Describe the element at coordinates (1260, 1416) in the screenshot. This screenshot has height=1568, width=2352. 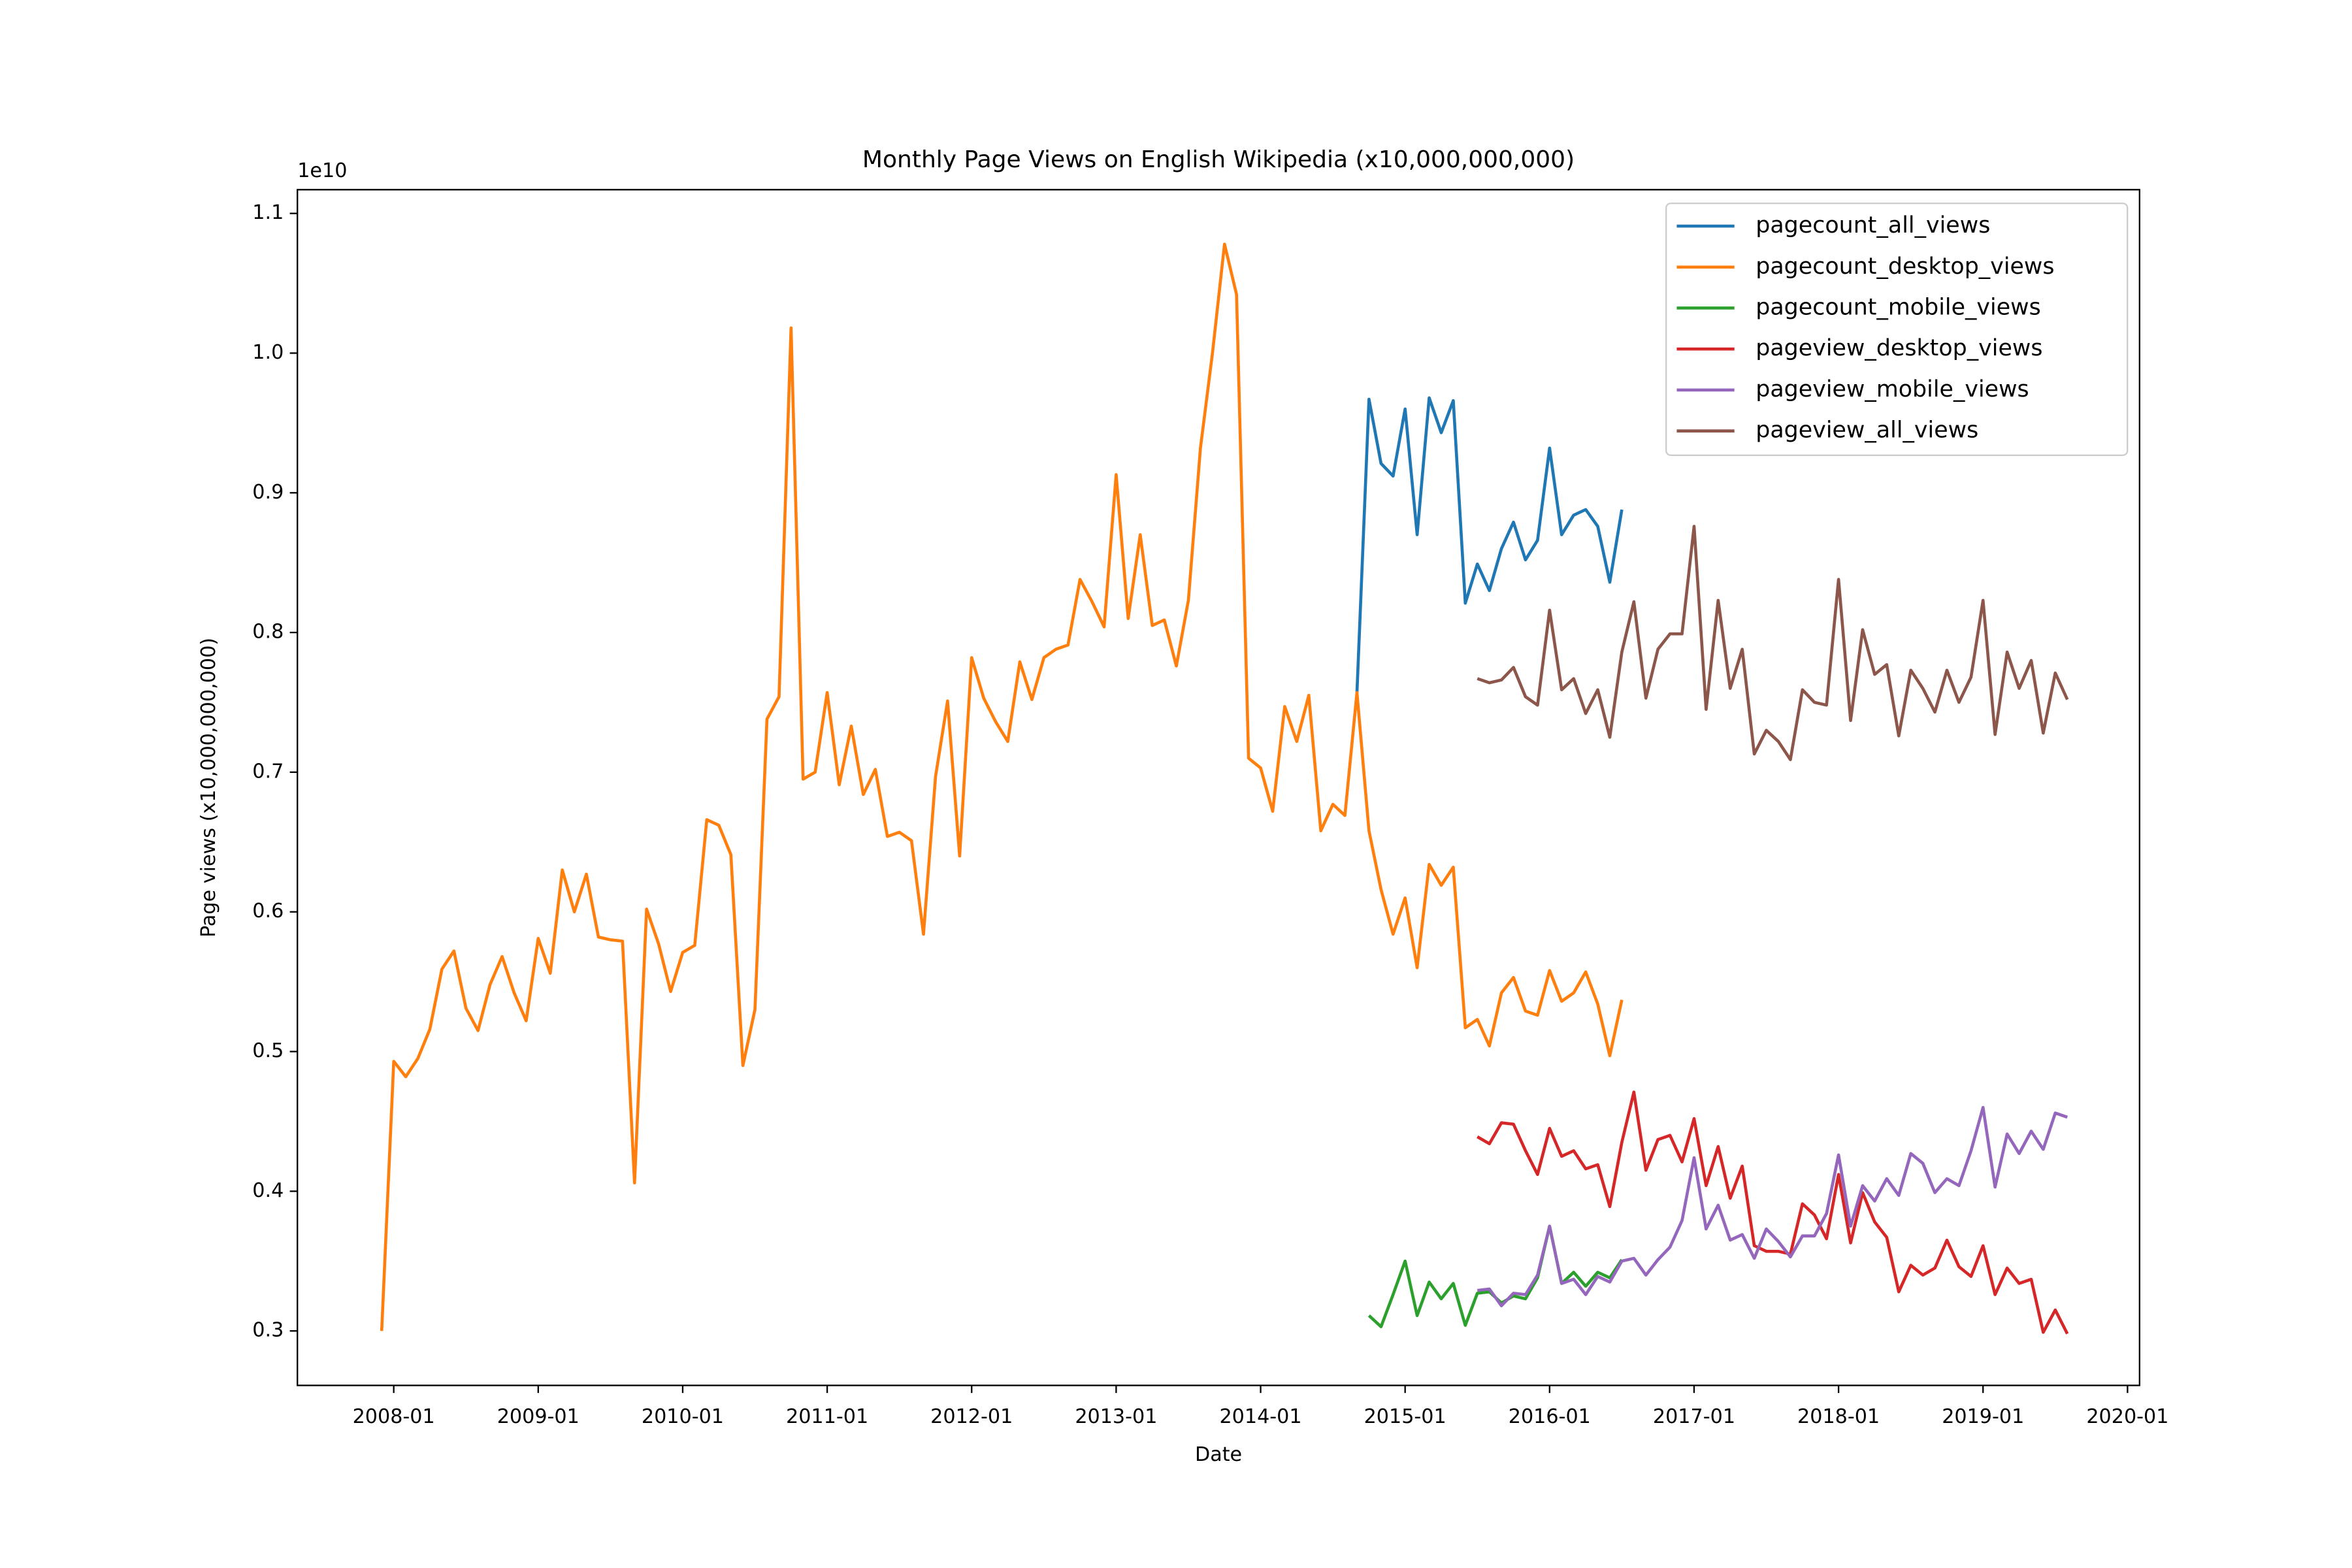
I see `x-tick-label: 2014-01` at that location.